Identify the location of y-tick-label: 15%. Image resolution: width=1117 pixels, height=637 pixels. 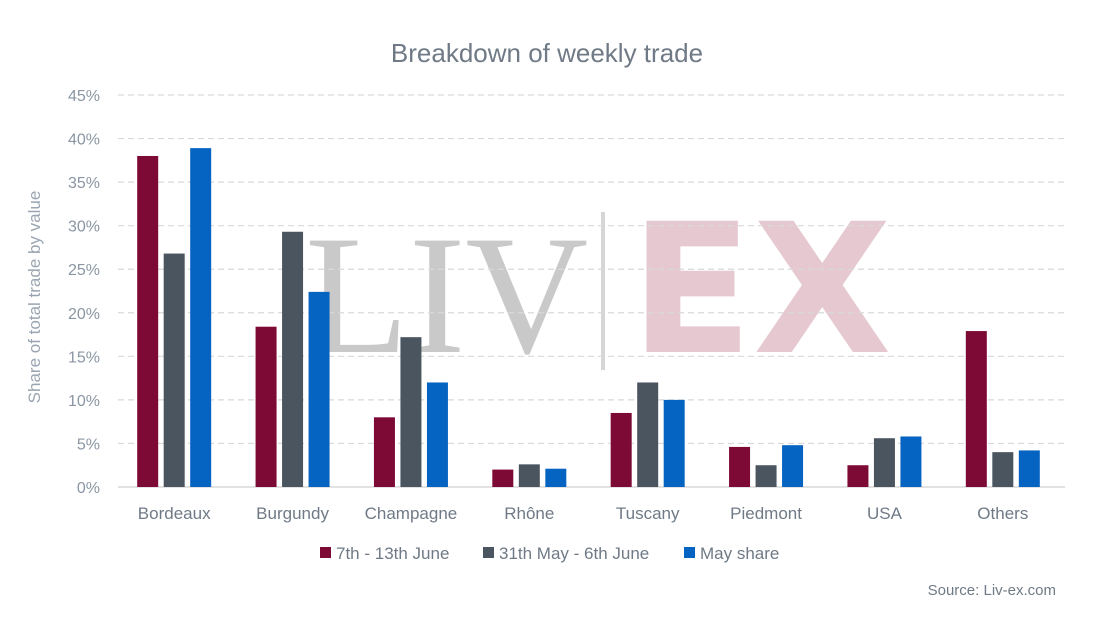
(84, 357).